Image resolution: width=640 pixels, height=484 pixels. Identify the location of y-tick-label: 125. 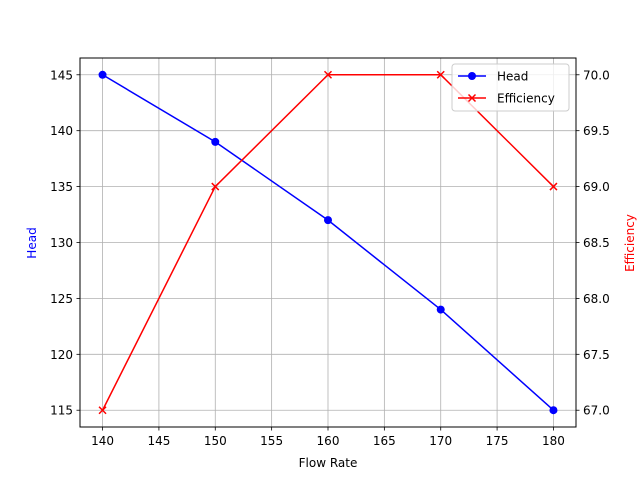
(61, 299).